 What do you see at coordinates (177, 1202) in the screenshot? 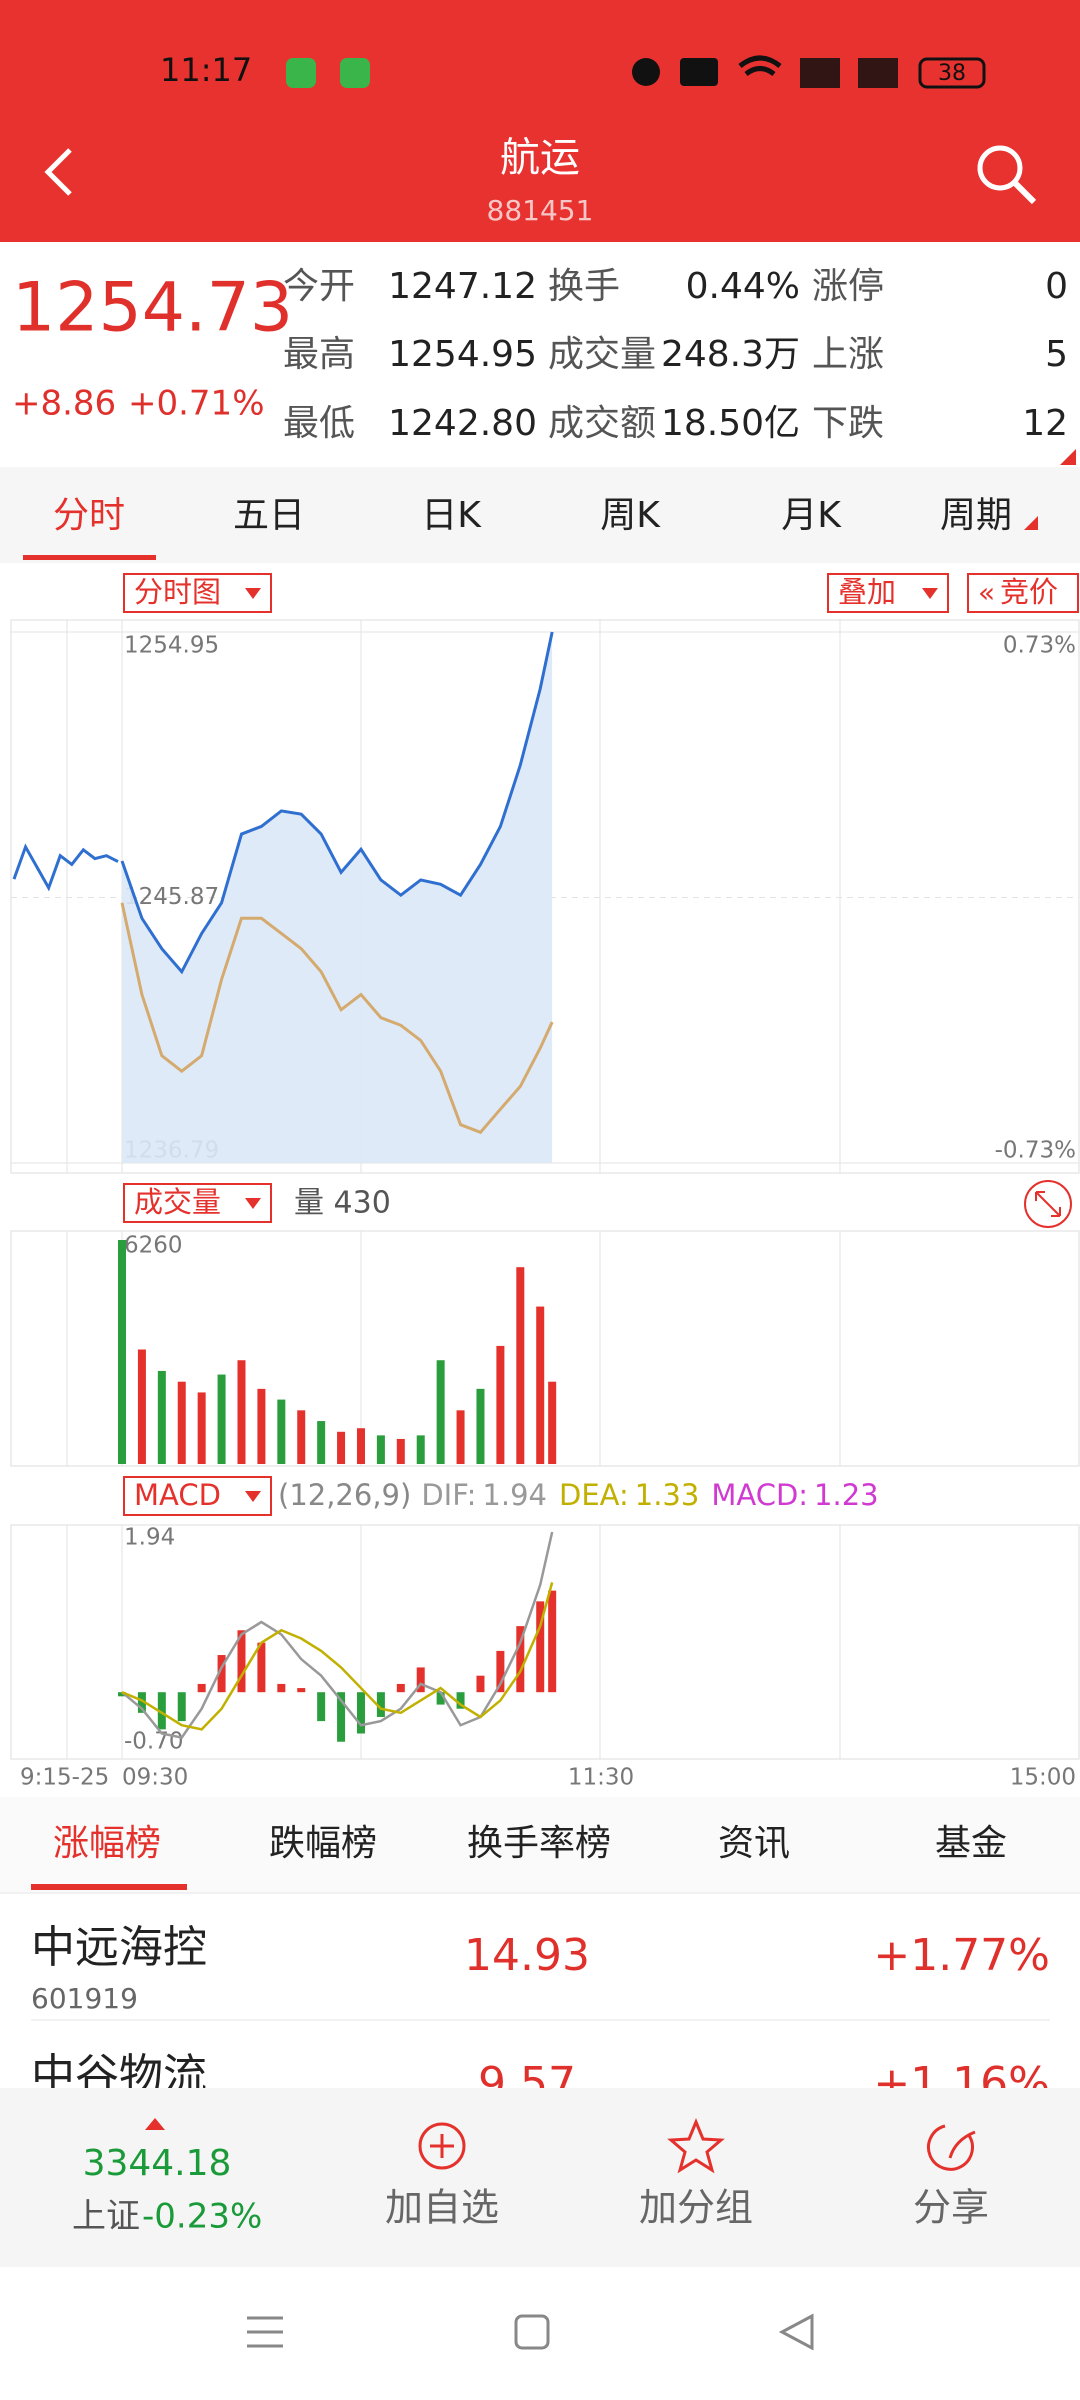
I see `menu-label: 成交量` at bounding box center [177, 1202].